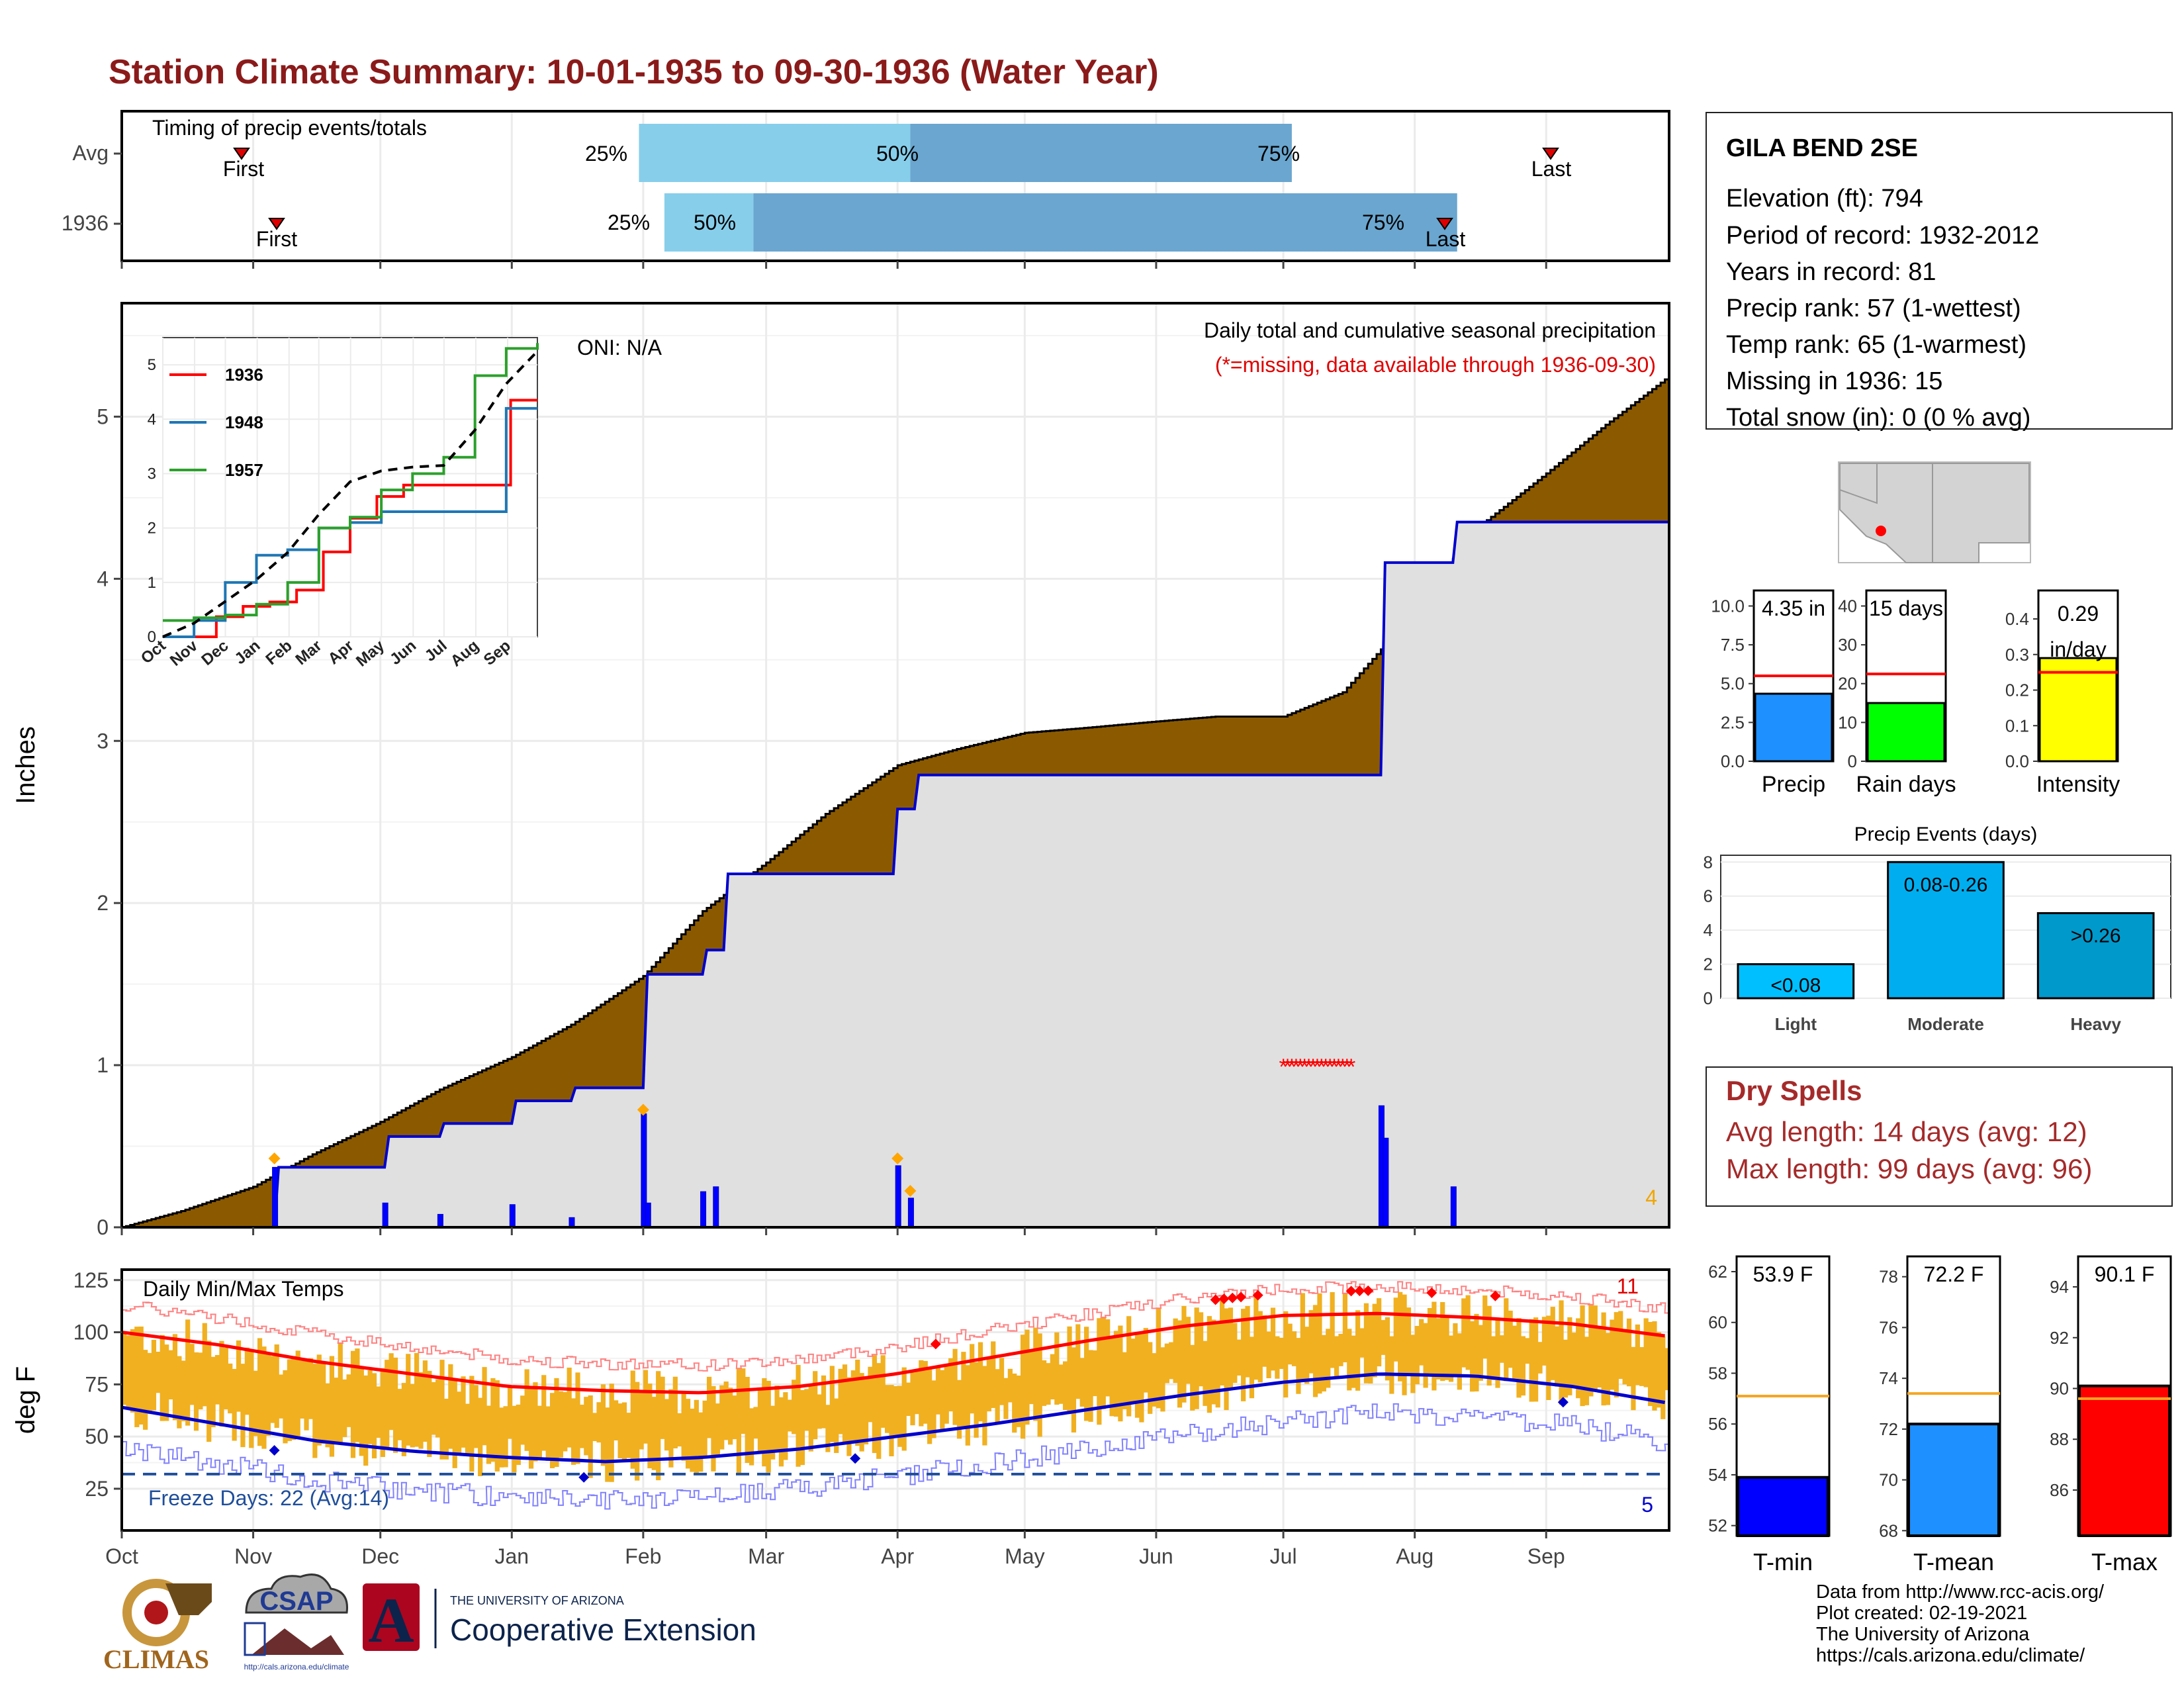  What do you see at coordinates (897, 153) in the screenshot?
I see `avg-p50-label: 50%` at bounding box center [897, 153].